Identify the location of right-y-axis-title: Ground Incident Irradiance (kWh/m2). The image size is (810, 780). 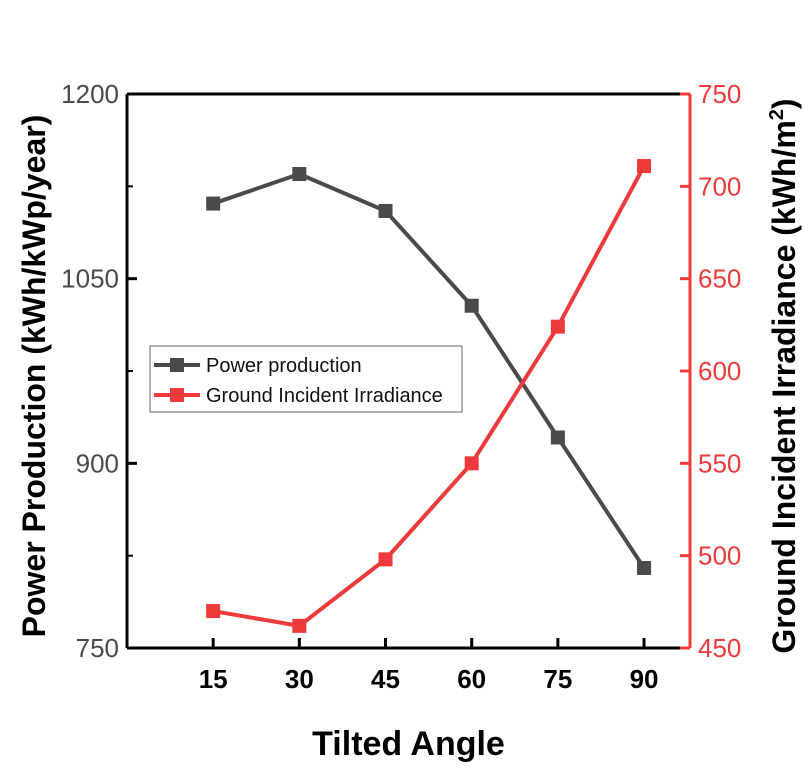
(784, 375).